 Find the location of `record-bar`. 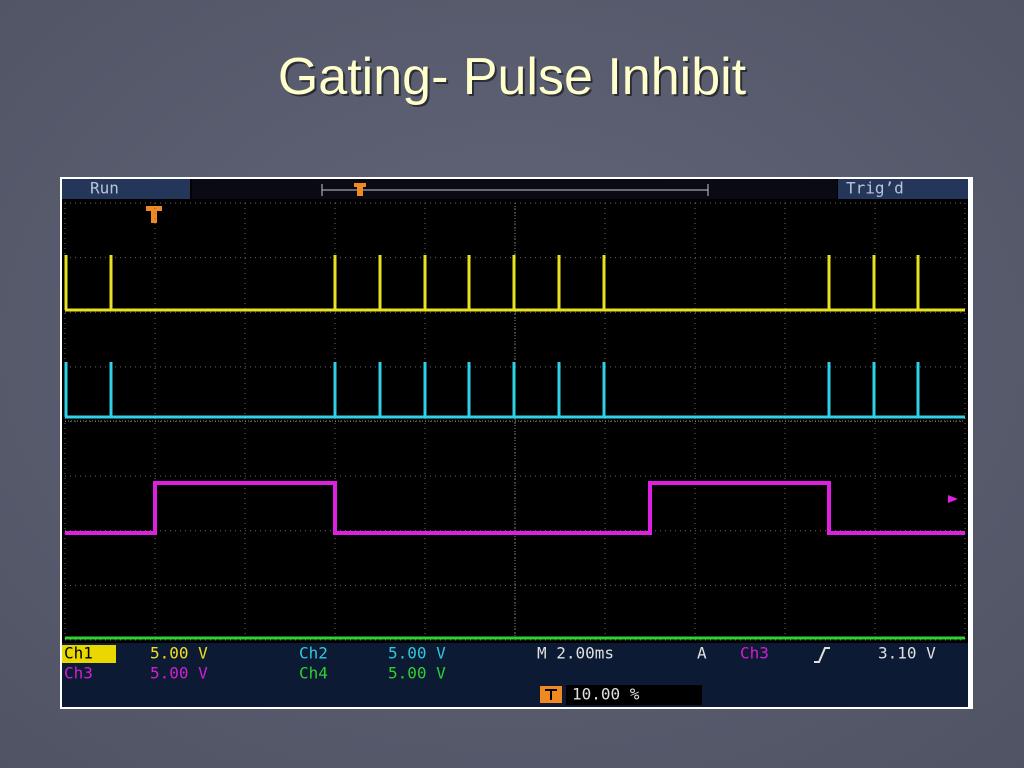

record-bar is located at coordinates (514, 189).